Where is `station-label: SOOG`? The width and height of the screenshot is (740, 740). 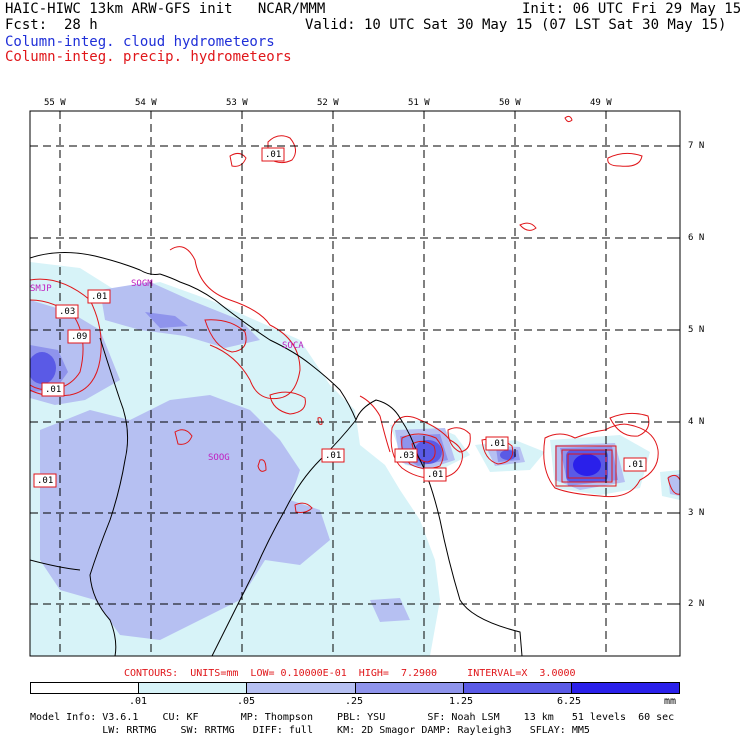 station-label: SOOG is located at coordinates (219, 458).